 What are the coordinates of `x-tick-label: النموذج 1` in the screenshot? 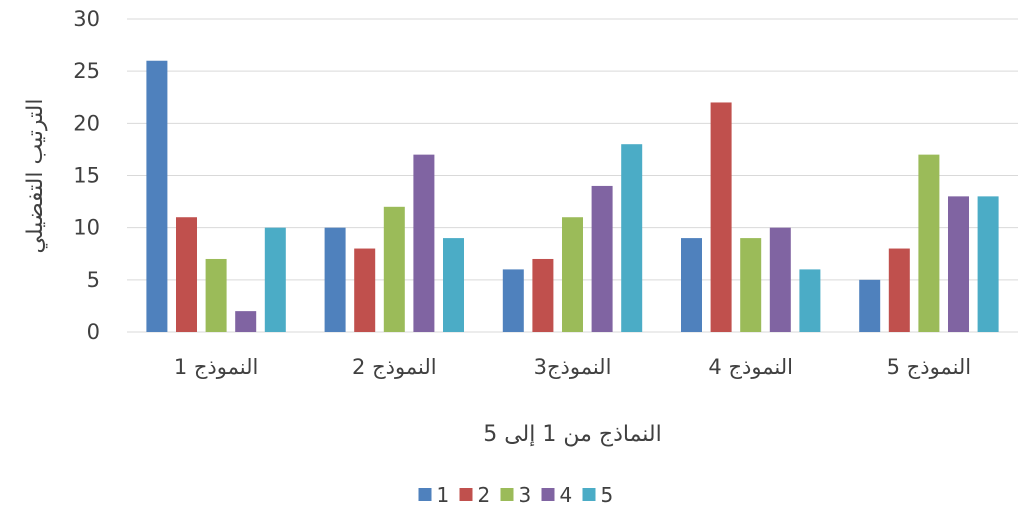 It's located at (216, 367).